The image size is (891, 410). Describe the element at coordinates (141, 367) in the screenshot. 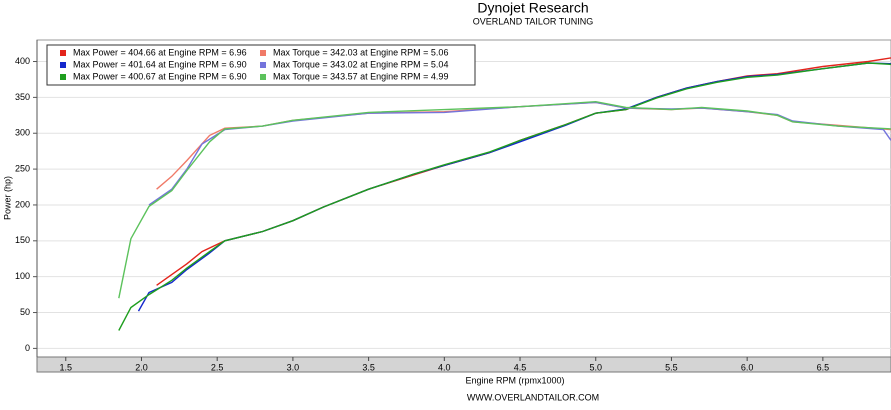

I see `x-tick-label: 2.0` at that location.